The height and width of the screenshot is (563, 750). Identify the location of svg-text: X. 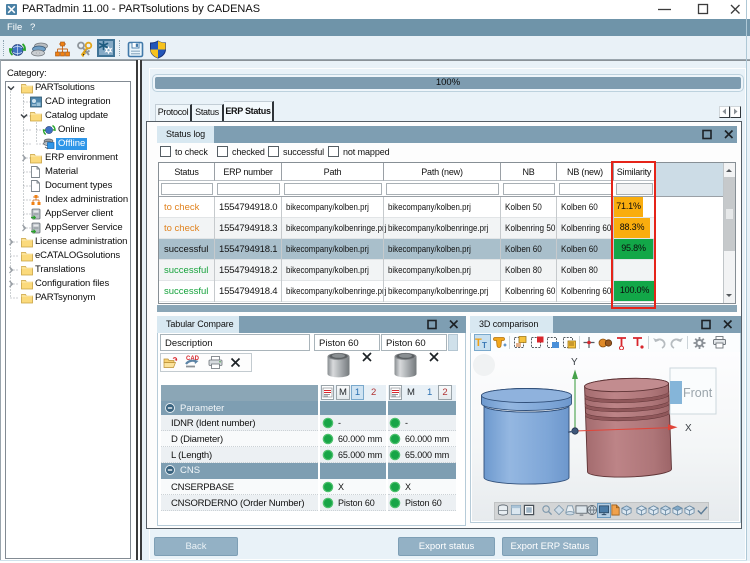
(688, 428).